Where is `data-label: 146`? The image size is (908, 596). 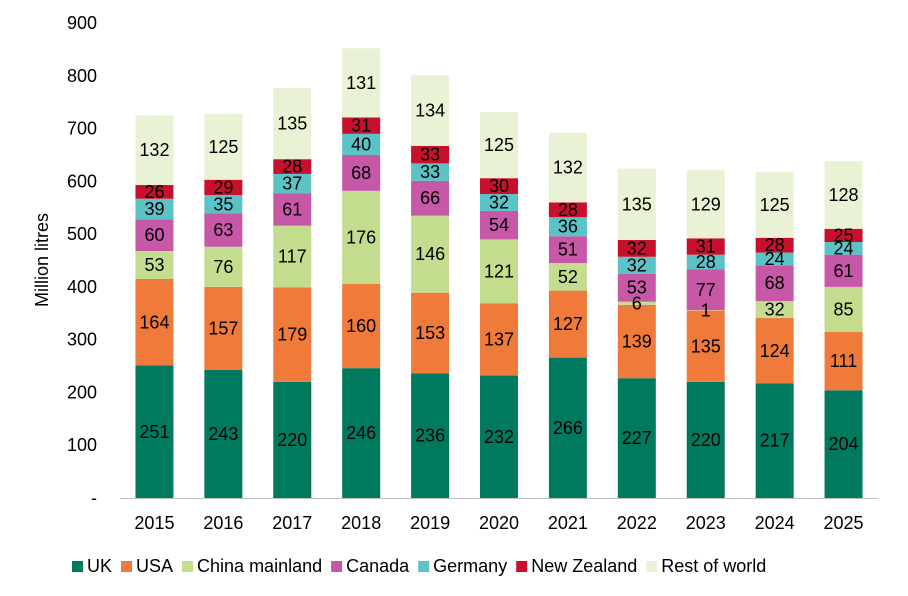
data-label: 146 is located at coordinates (430, 254).